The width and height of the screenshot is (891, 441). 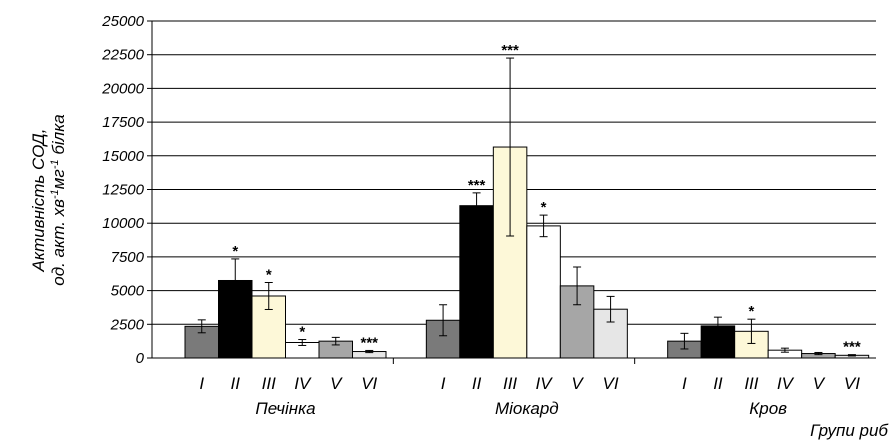 I want to click on y-axis-title: Активність СОД, од. акт. хв-1мг-1 білка, so click(x=48, y=200).